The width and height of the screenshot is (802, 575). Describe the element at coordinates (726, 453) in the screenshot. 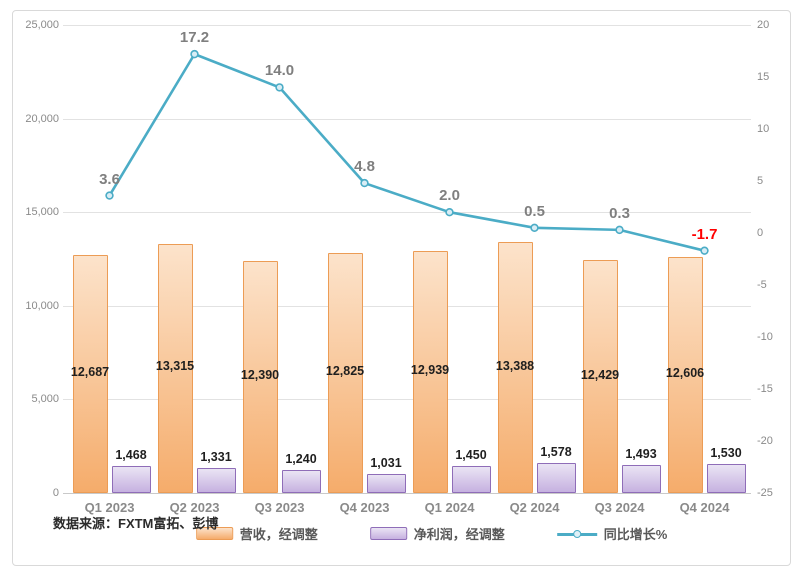

I see `profit-value-label: 1,530` at that location.